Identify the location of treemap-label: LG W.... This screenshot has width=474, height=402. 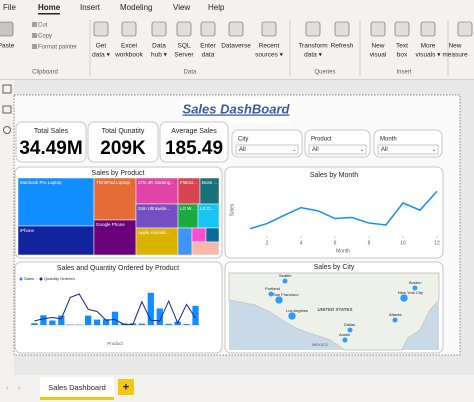
(187, 208).